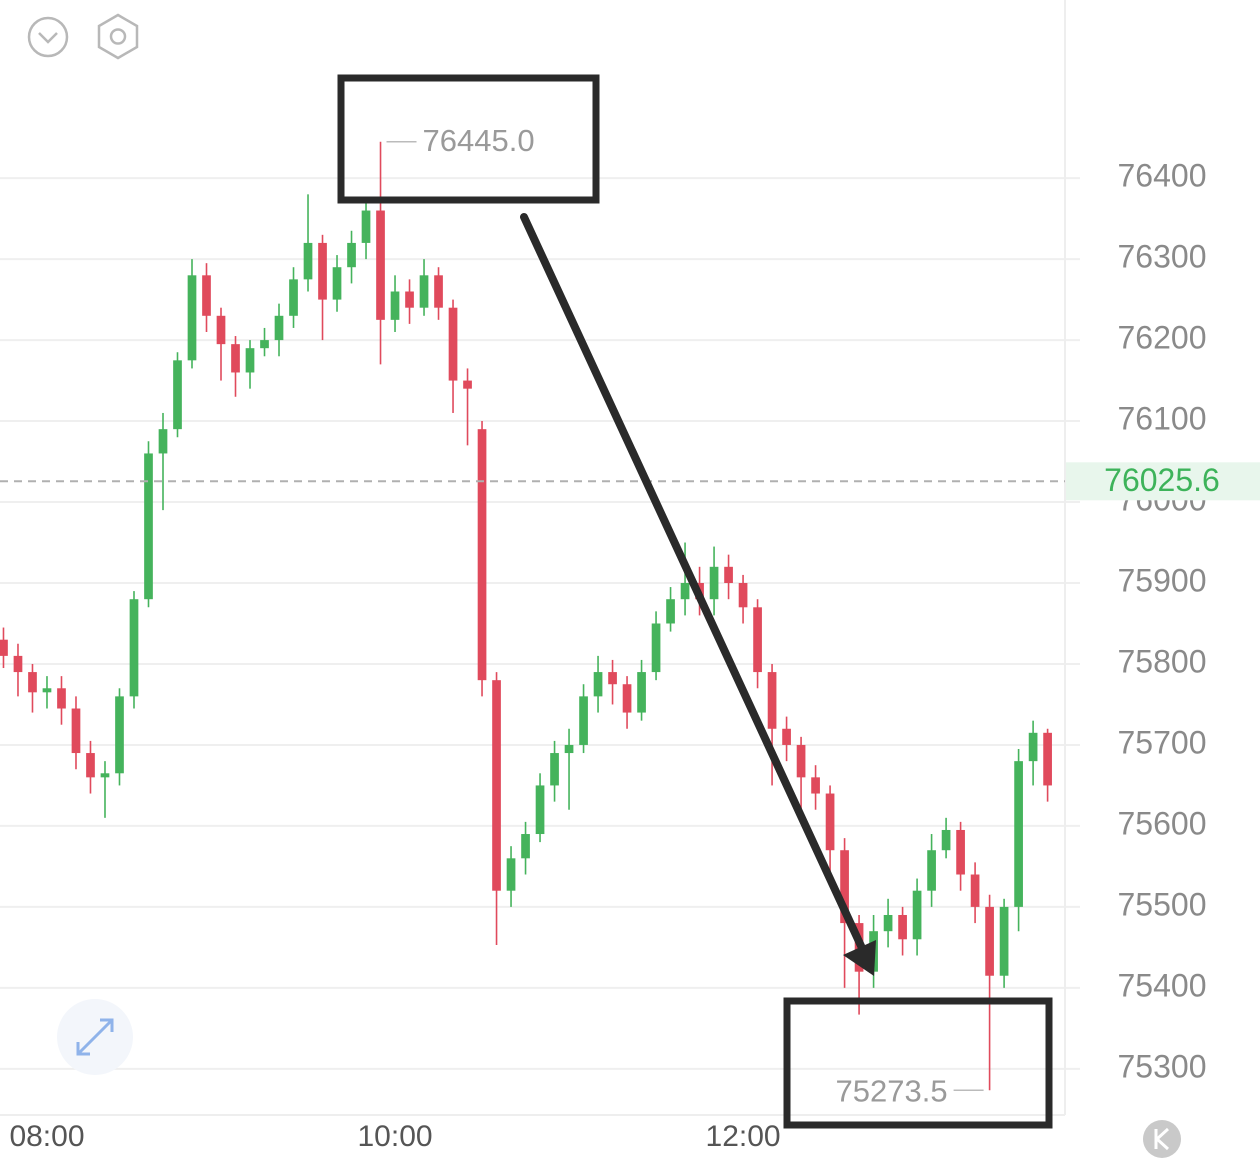  Describe the element at coordinates (1162, 1139) in the screenshot. I see `k-icon` at that location.